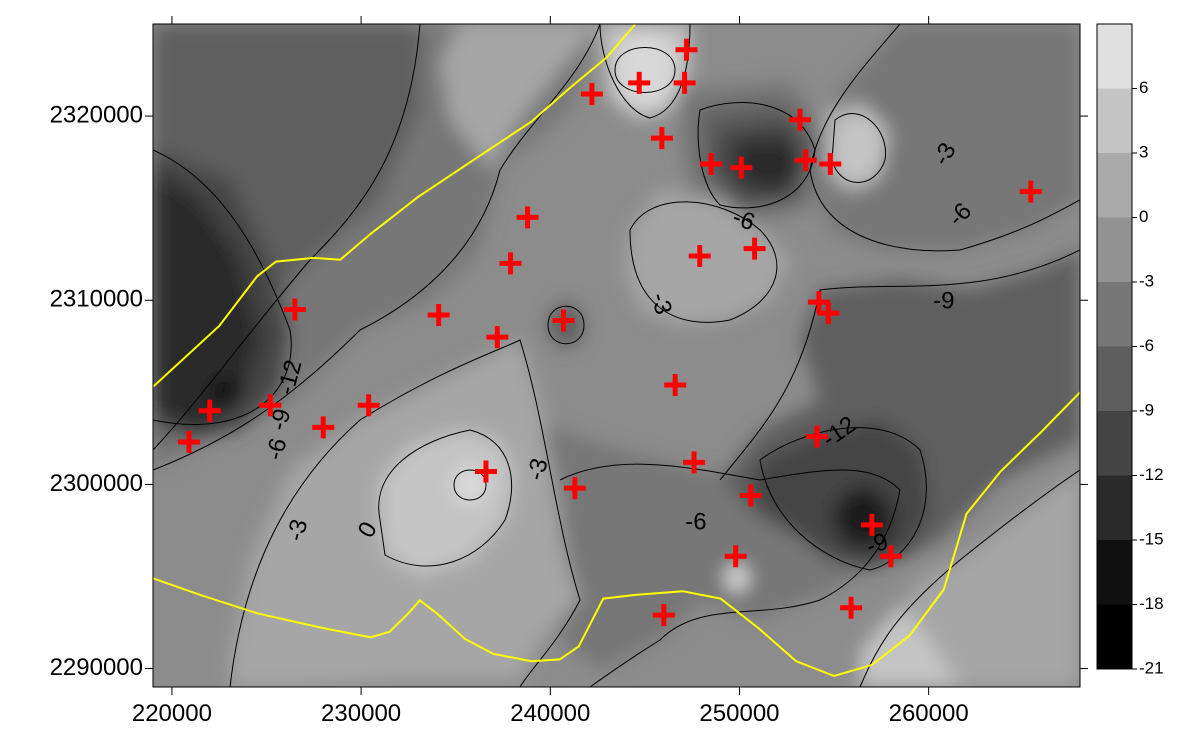 Image resolution: width=1181 pixels, height=740 pixels. Describe the element at coordinates (695, 521) in the screenshot. I see `contour-label: -6` at that location.